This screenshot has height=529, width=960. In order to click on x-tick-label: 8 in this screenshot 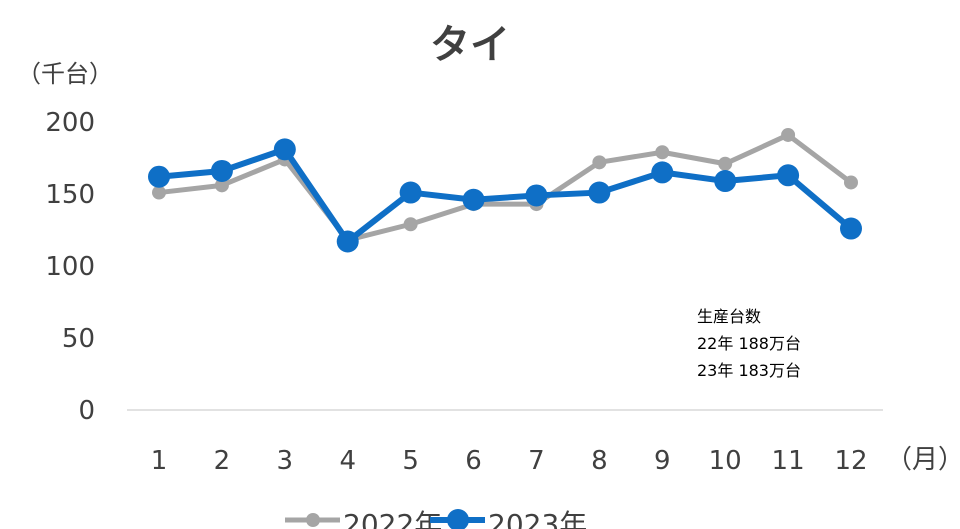, I will do `click(599, 461)`.